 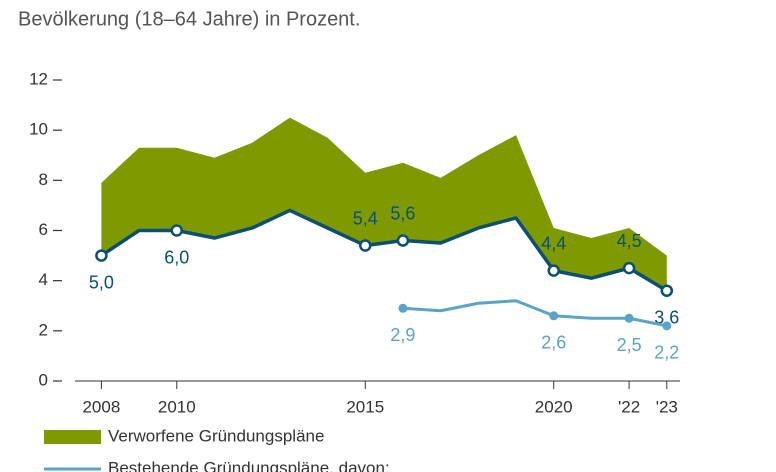 What do you see at coordinates (629, 241) in the screenshot?
I see `value-label: 4,5` at bounding box center [629, 241].